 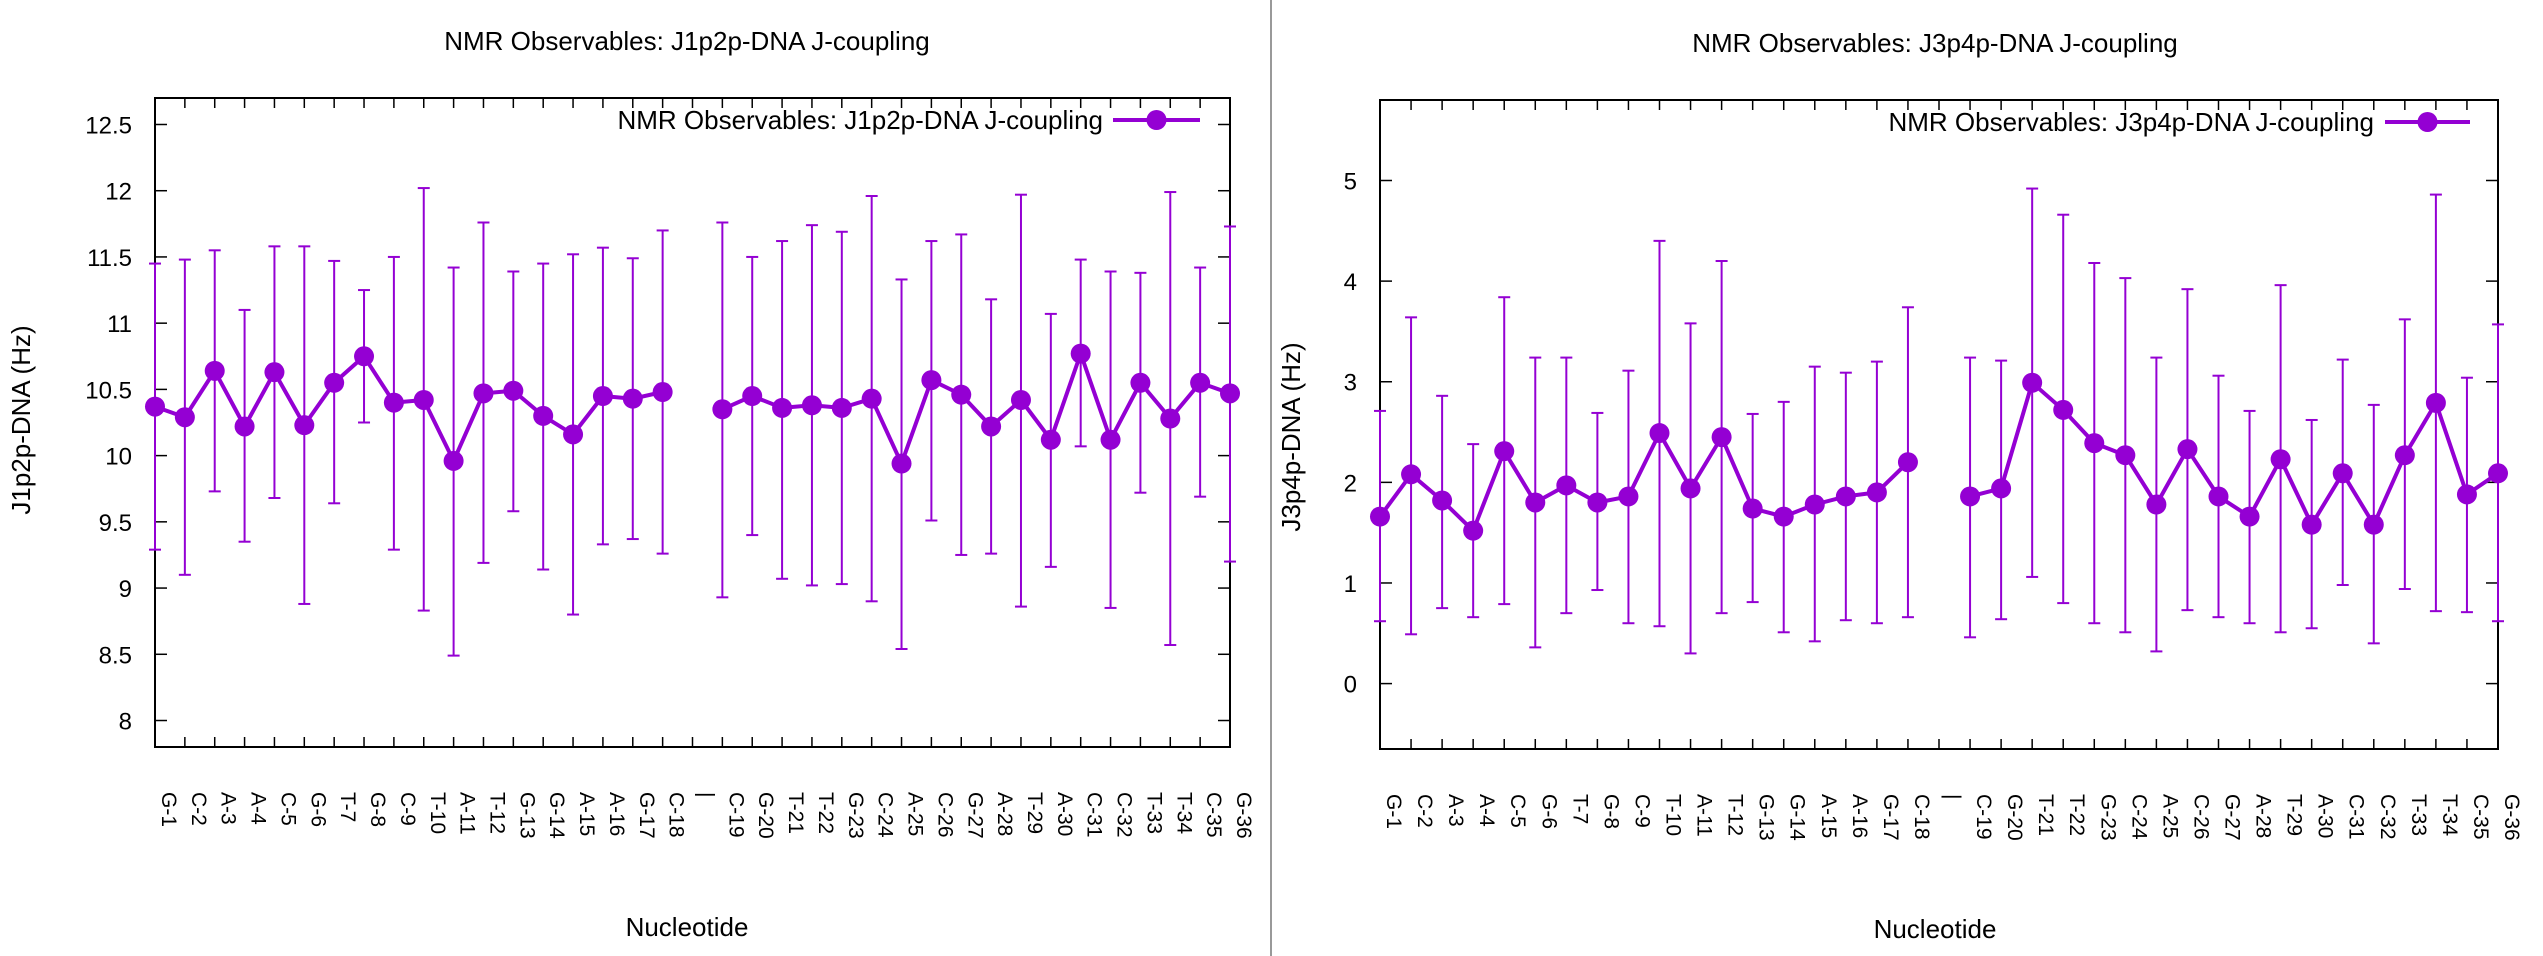 I want to click on y-tick-label: 12.5, so click(x=108, y=125).